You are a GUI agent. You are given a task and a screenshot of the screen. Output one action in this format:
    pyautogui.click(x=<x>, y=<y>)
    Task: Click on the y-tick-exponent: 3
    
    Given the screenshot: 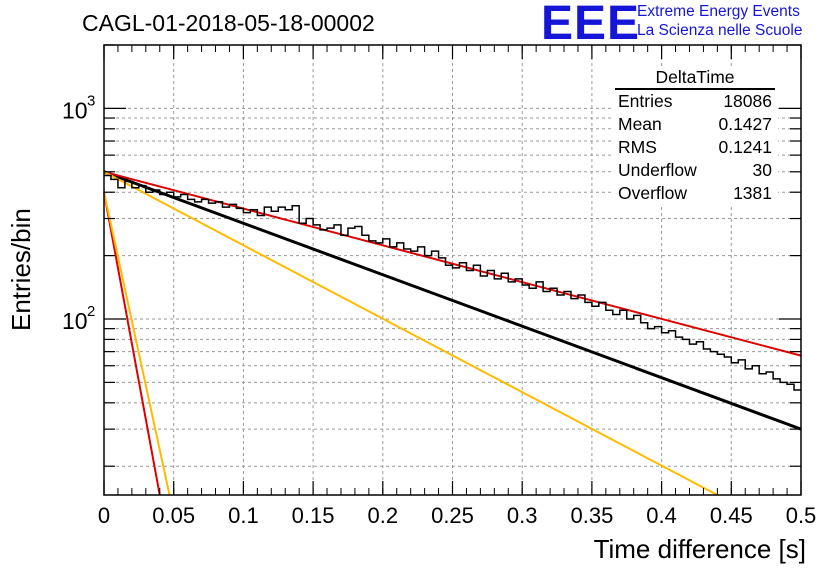 What is the action you would take?
    pyautogui.click(x=91, y=100)
    